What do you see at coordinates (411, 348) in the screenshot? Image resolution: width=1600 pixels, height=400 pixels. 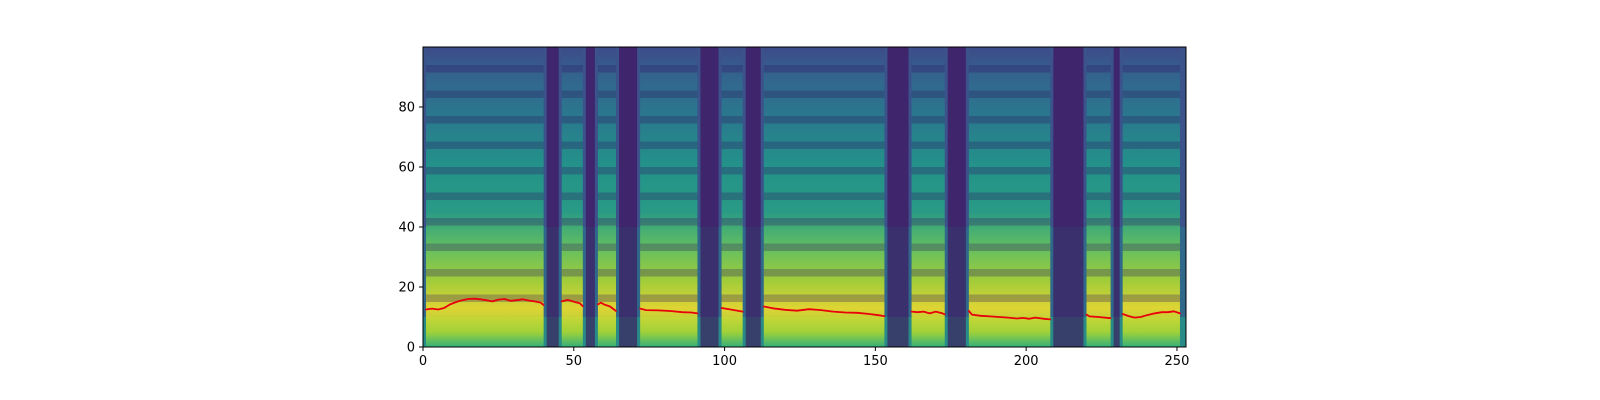 I see `y-tick-label: 0` at bounding box center [411, 348].